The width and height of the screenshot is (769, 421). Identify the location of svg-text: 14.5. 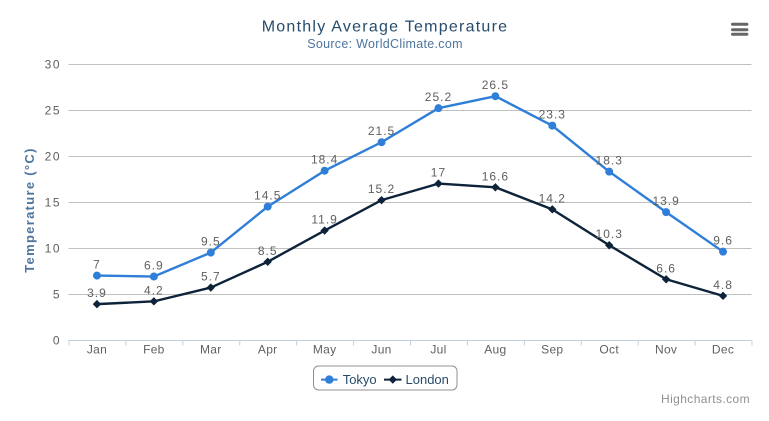
(267, 196).